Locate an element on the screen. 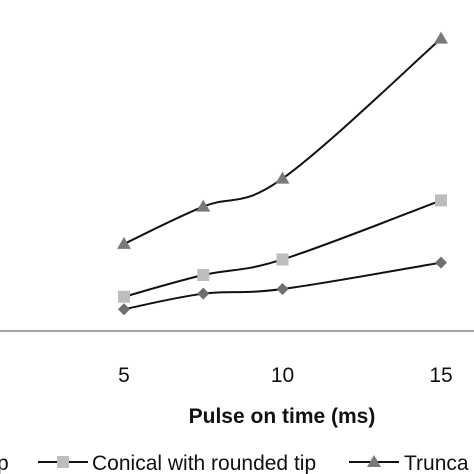 This screenshot has width=474, height=474. legend: p Conical with rounded tip Trunca is located at coordinates (234, 463).